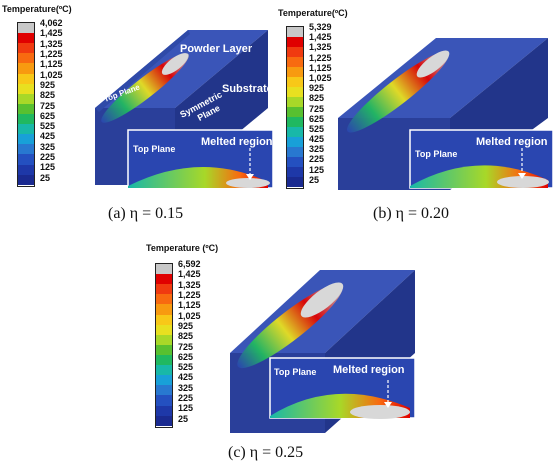 This screenshot has height=470, width=558. I want to click on caption-a: (a) η = 0.15, so click(146, 213).